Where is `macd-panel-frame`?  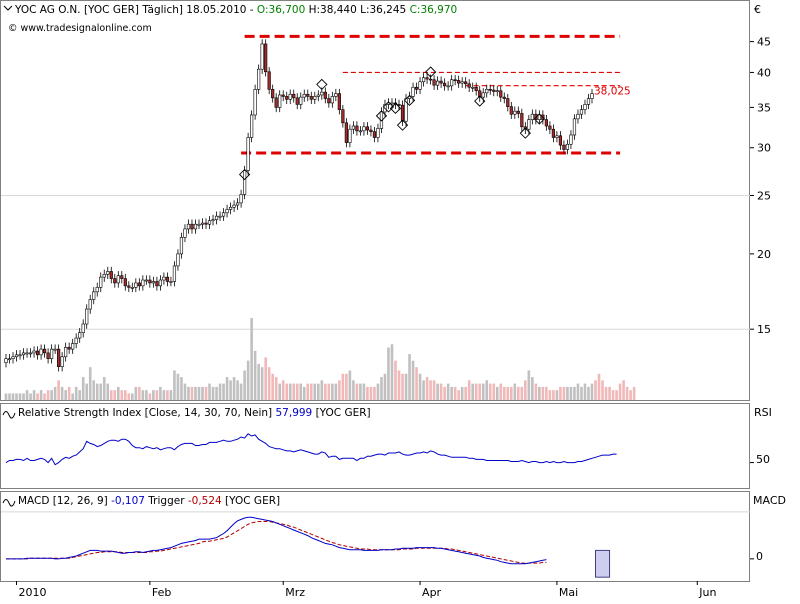
macd-panel-frame is located at coordinates (375, 536).